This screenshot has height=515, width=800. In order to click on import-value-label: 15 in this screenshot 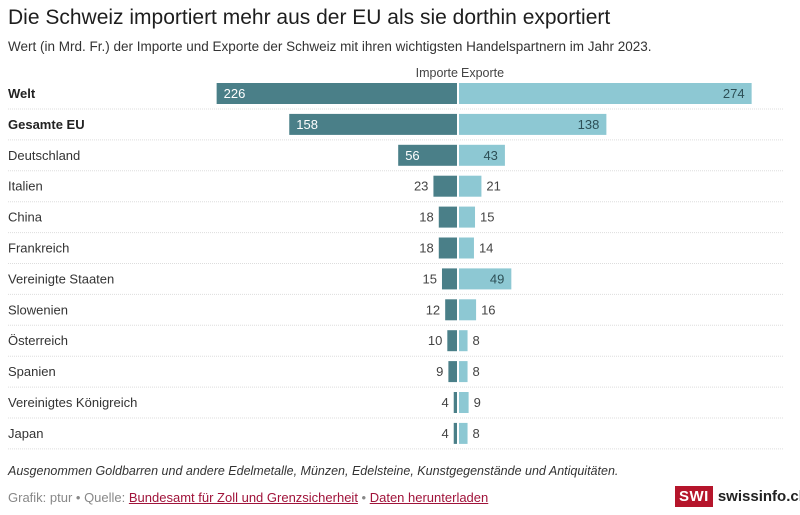, I will do `click(430, 278)`.